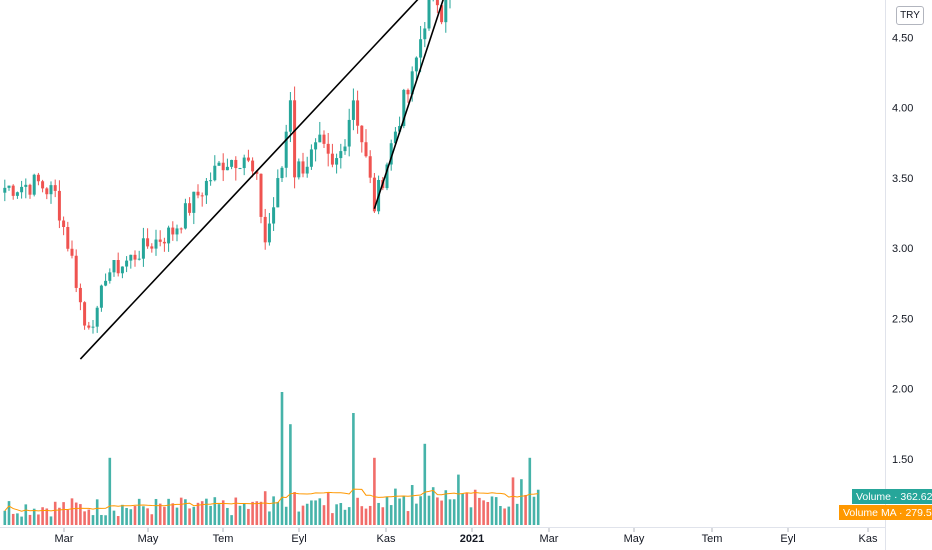  What do you see at coordinates (902, 249) in the screenshot?
I see `price-tick-label: 3.00` at bounding box center [902, 249].